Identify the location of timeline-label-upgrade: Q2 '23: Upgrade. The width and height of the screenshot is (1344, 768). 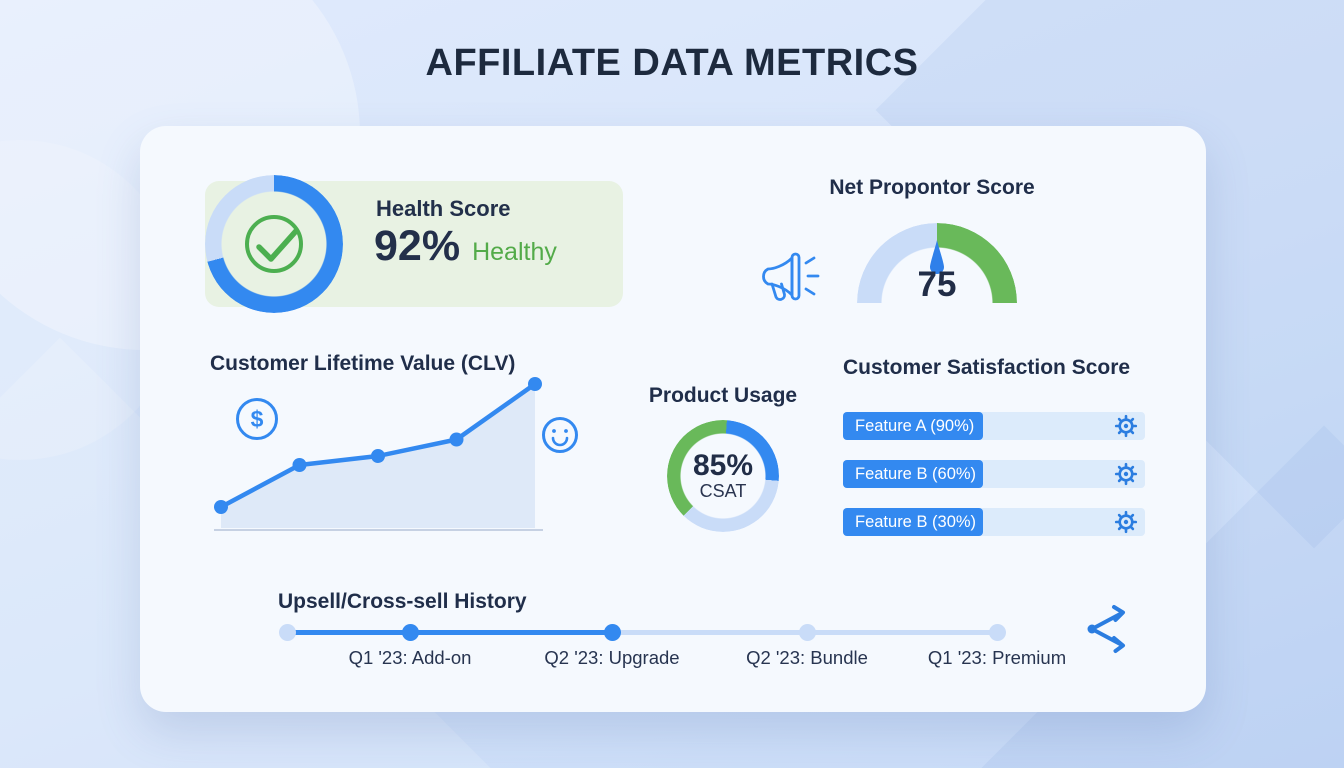
(612, 657).